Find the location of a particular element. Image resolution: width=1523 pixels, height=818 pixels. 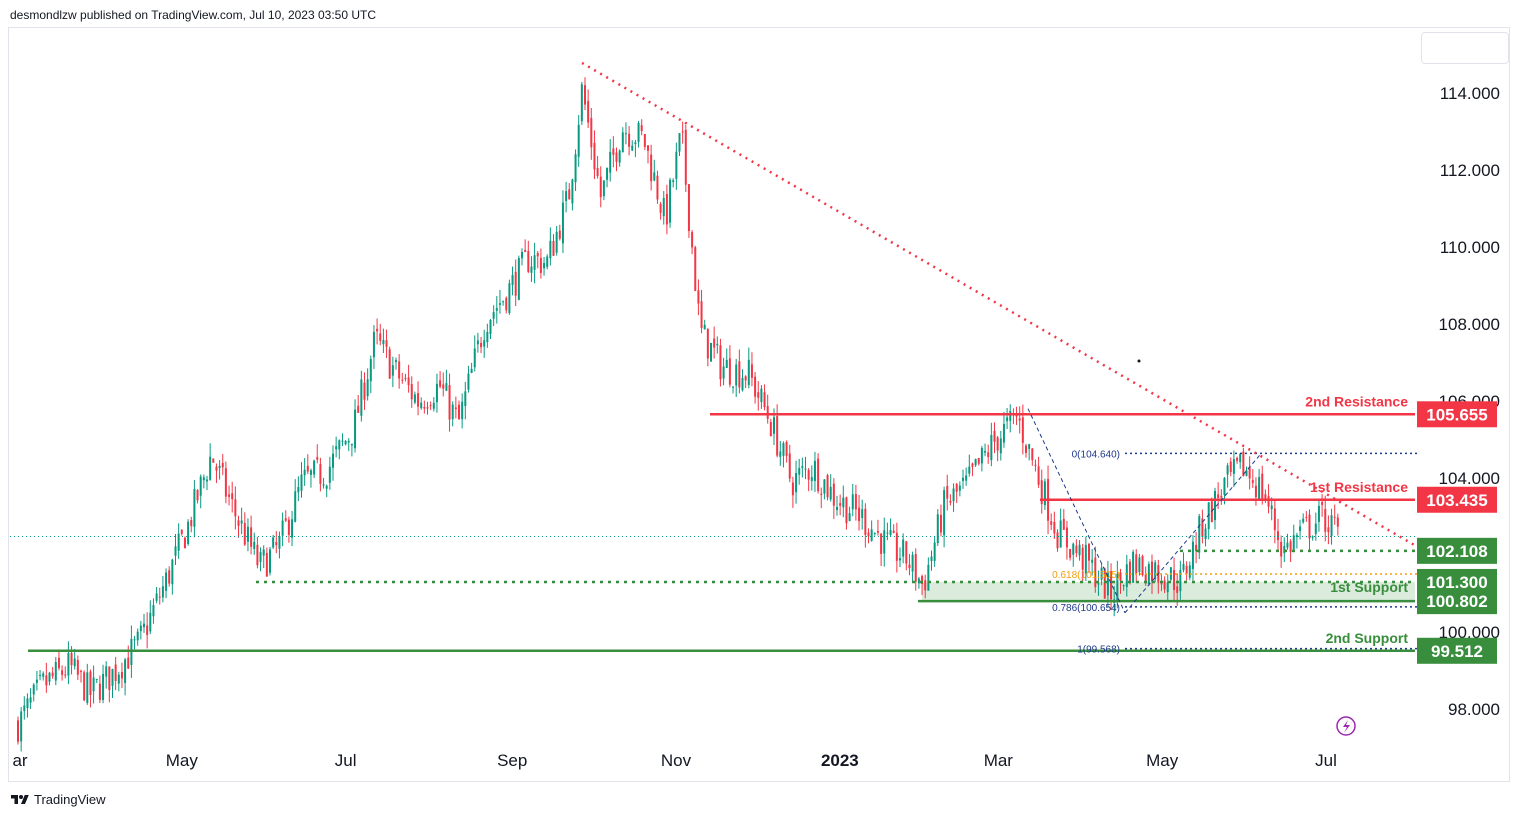

price-tag-value: 105.655 is located at coordinates (1456, 414).